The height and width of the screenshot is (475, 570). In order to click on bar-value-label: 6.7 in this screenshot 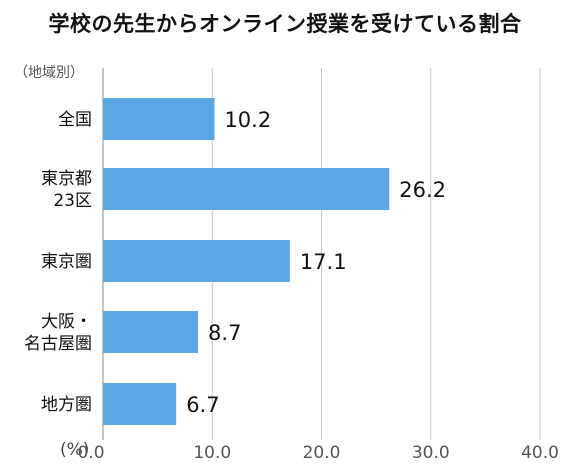, I will do `click(202, 405)`.